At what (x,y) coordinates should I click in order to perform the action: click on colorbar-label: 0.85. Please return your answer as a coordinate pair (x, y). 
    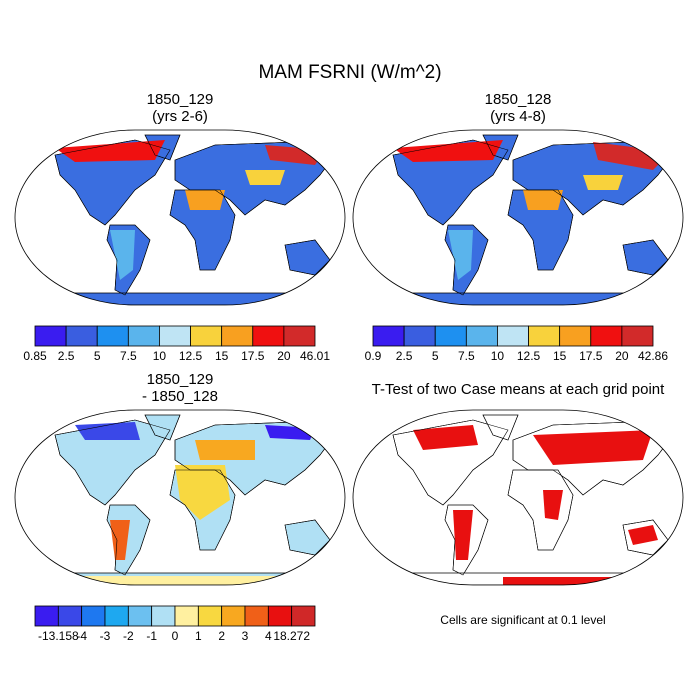
    Looking at the image, I should click on (35, 356).